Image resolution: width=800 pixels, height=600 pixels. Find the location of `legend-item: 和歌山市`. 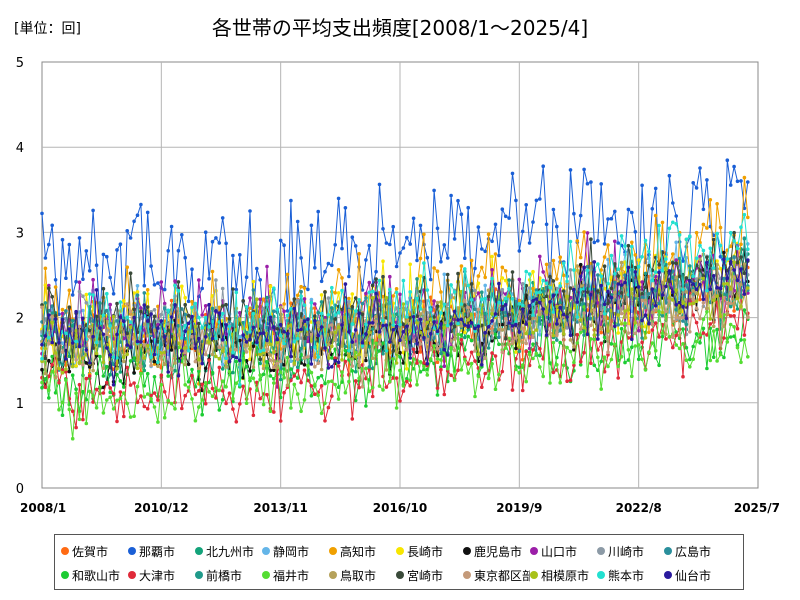

legend-item: 和歌山市 is located at coordinates (94, 575).